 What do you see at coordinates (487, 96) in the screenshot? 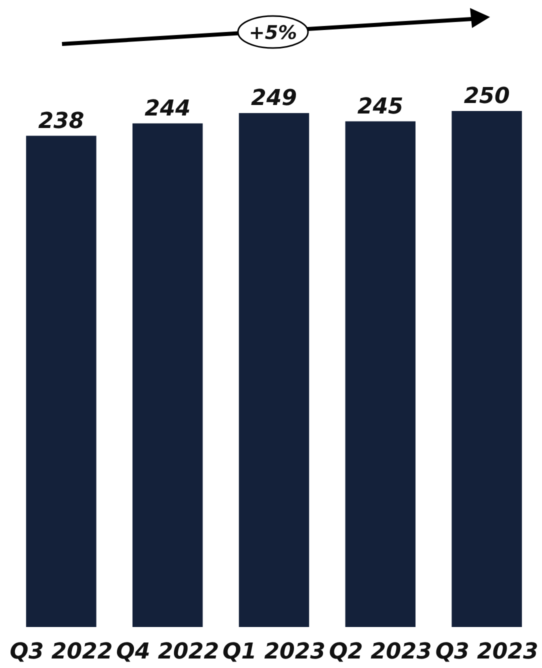
I see `data-label: 250` at bounding box center [487, 96].